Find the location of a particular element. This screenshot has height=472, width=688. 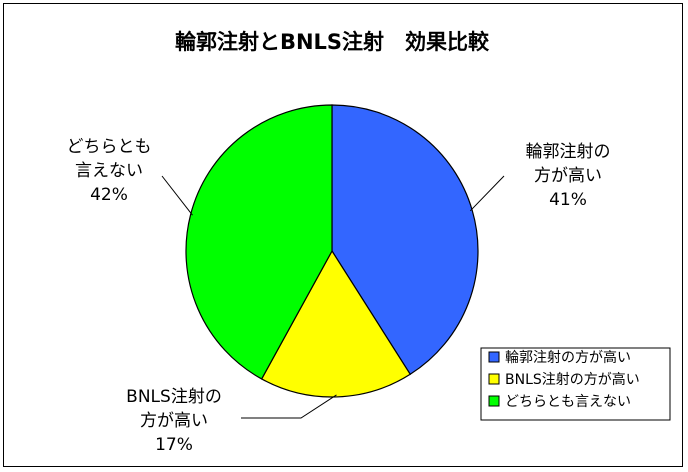

data-label-3-percent: 42% is located at coordinates (109, 195).